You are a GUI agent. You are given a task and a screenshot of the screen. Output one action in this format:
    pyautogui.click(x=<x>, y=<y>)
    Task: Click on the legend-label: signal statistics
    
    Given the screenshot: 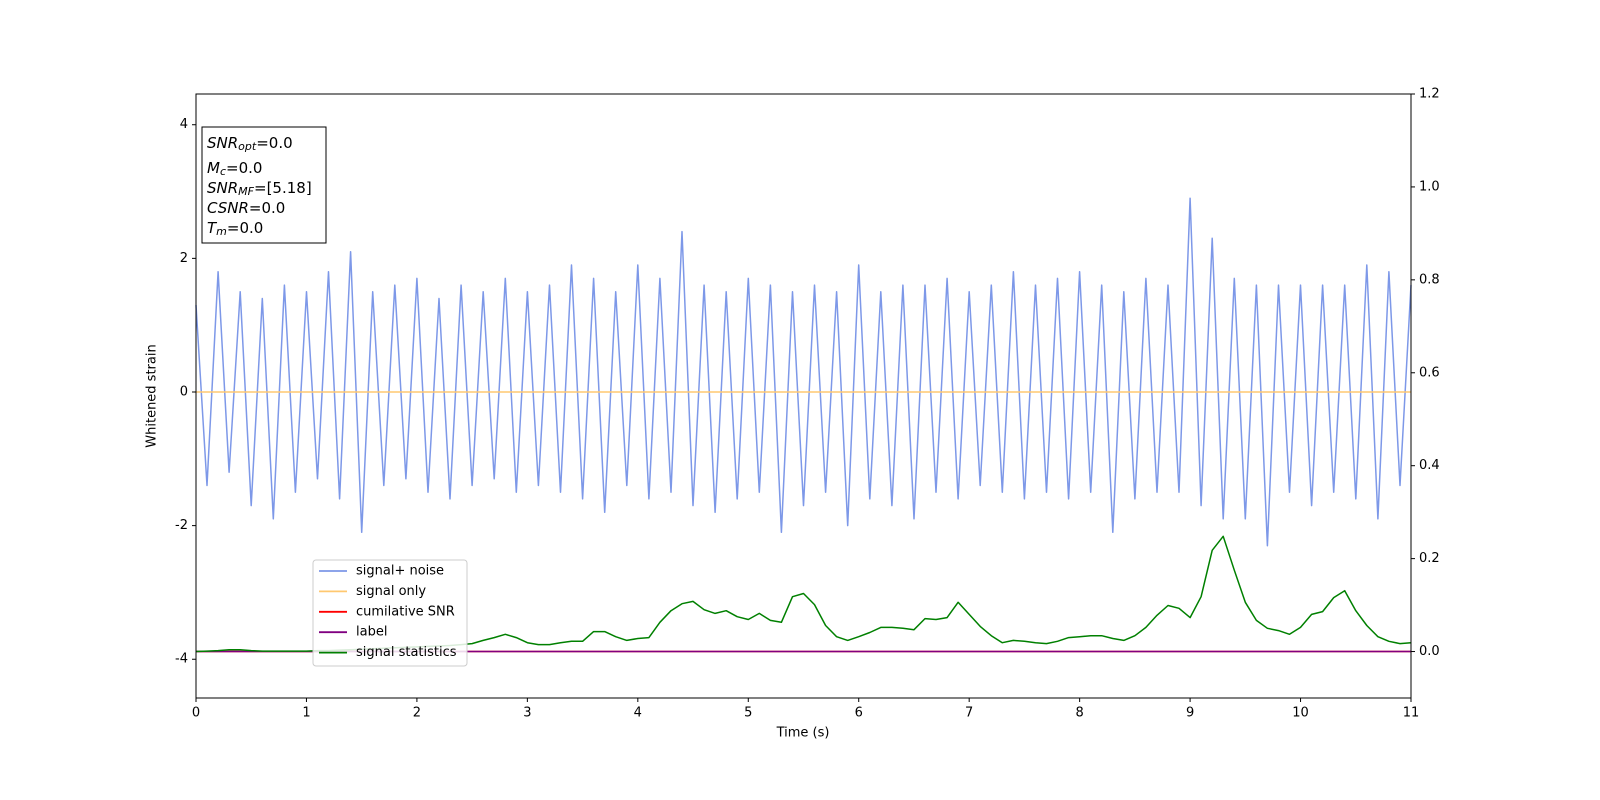 What is the action you would take?
    pyautogui.click(x=406, y=652)
    